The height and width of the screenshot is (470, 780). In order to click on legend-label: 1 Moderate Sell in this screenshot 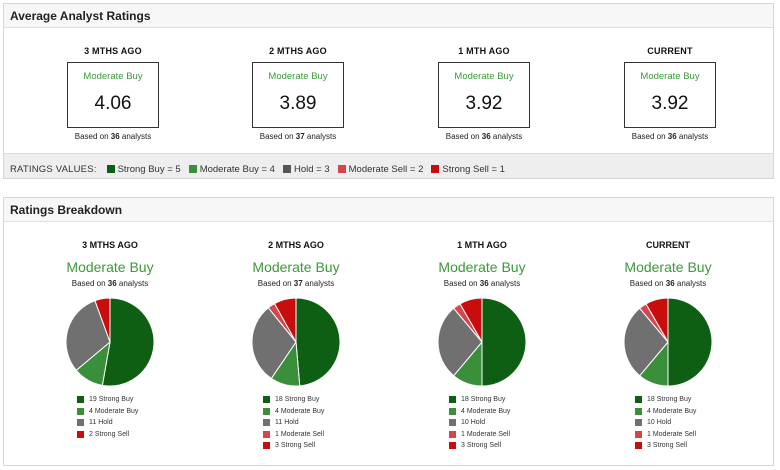, I will do `click(300, 434)`.